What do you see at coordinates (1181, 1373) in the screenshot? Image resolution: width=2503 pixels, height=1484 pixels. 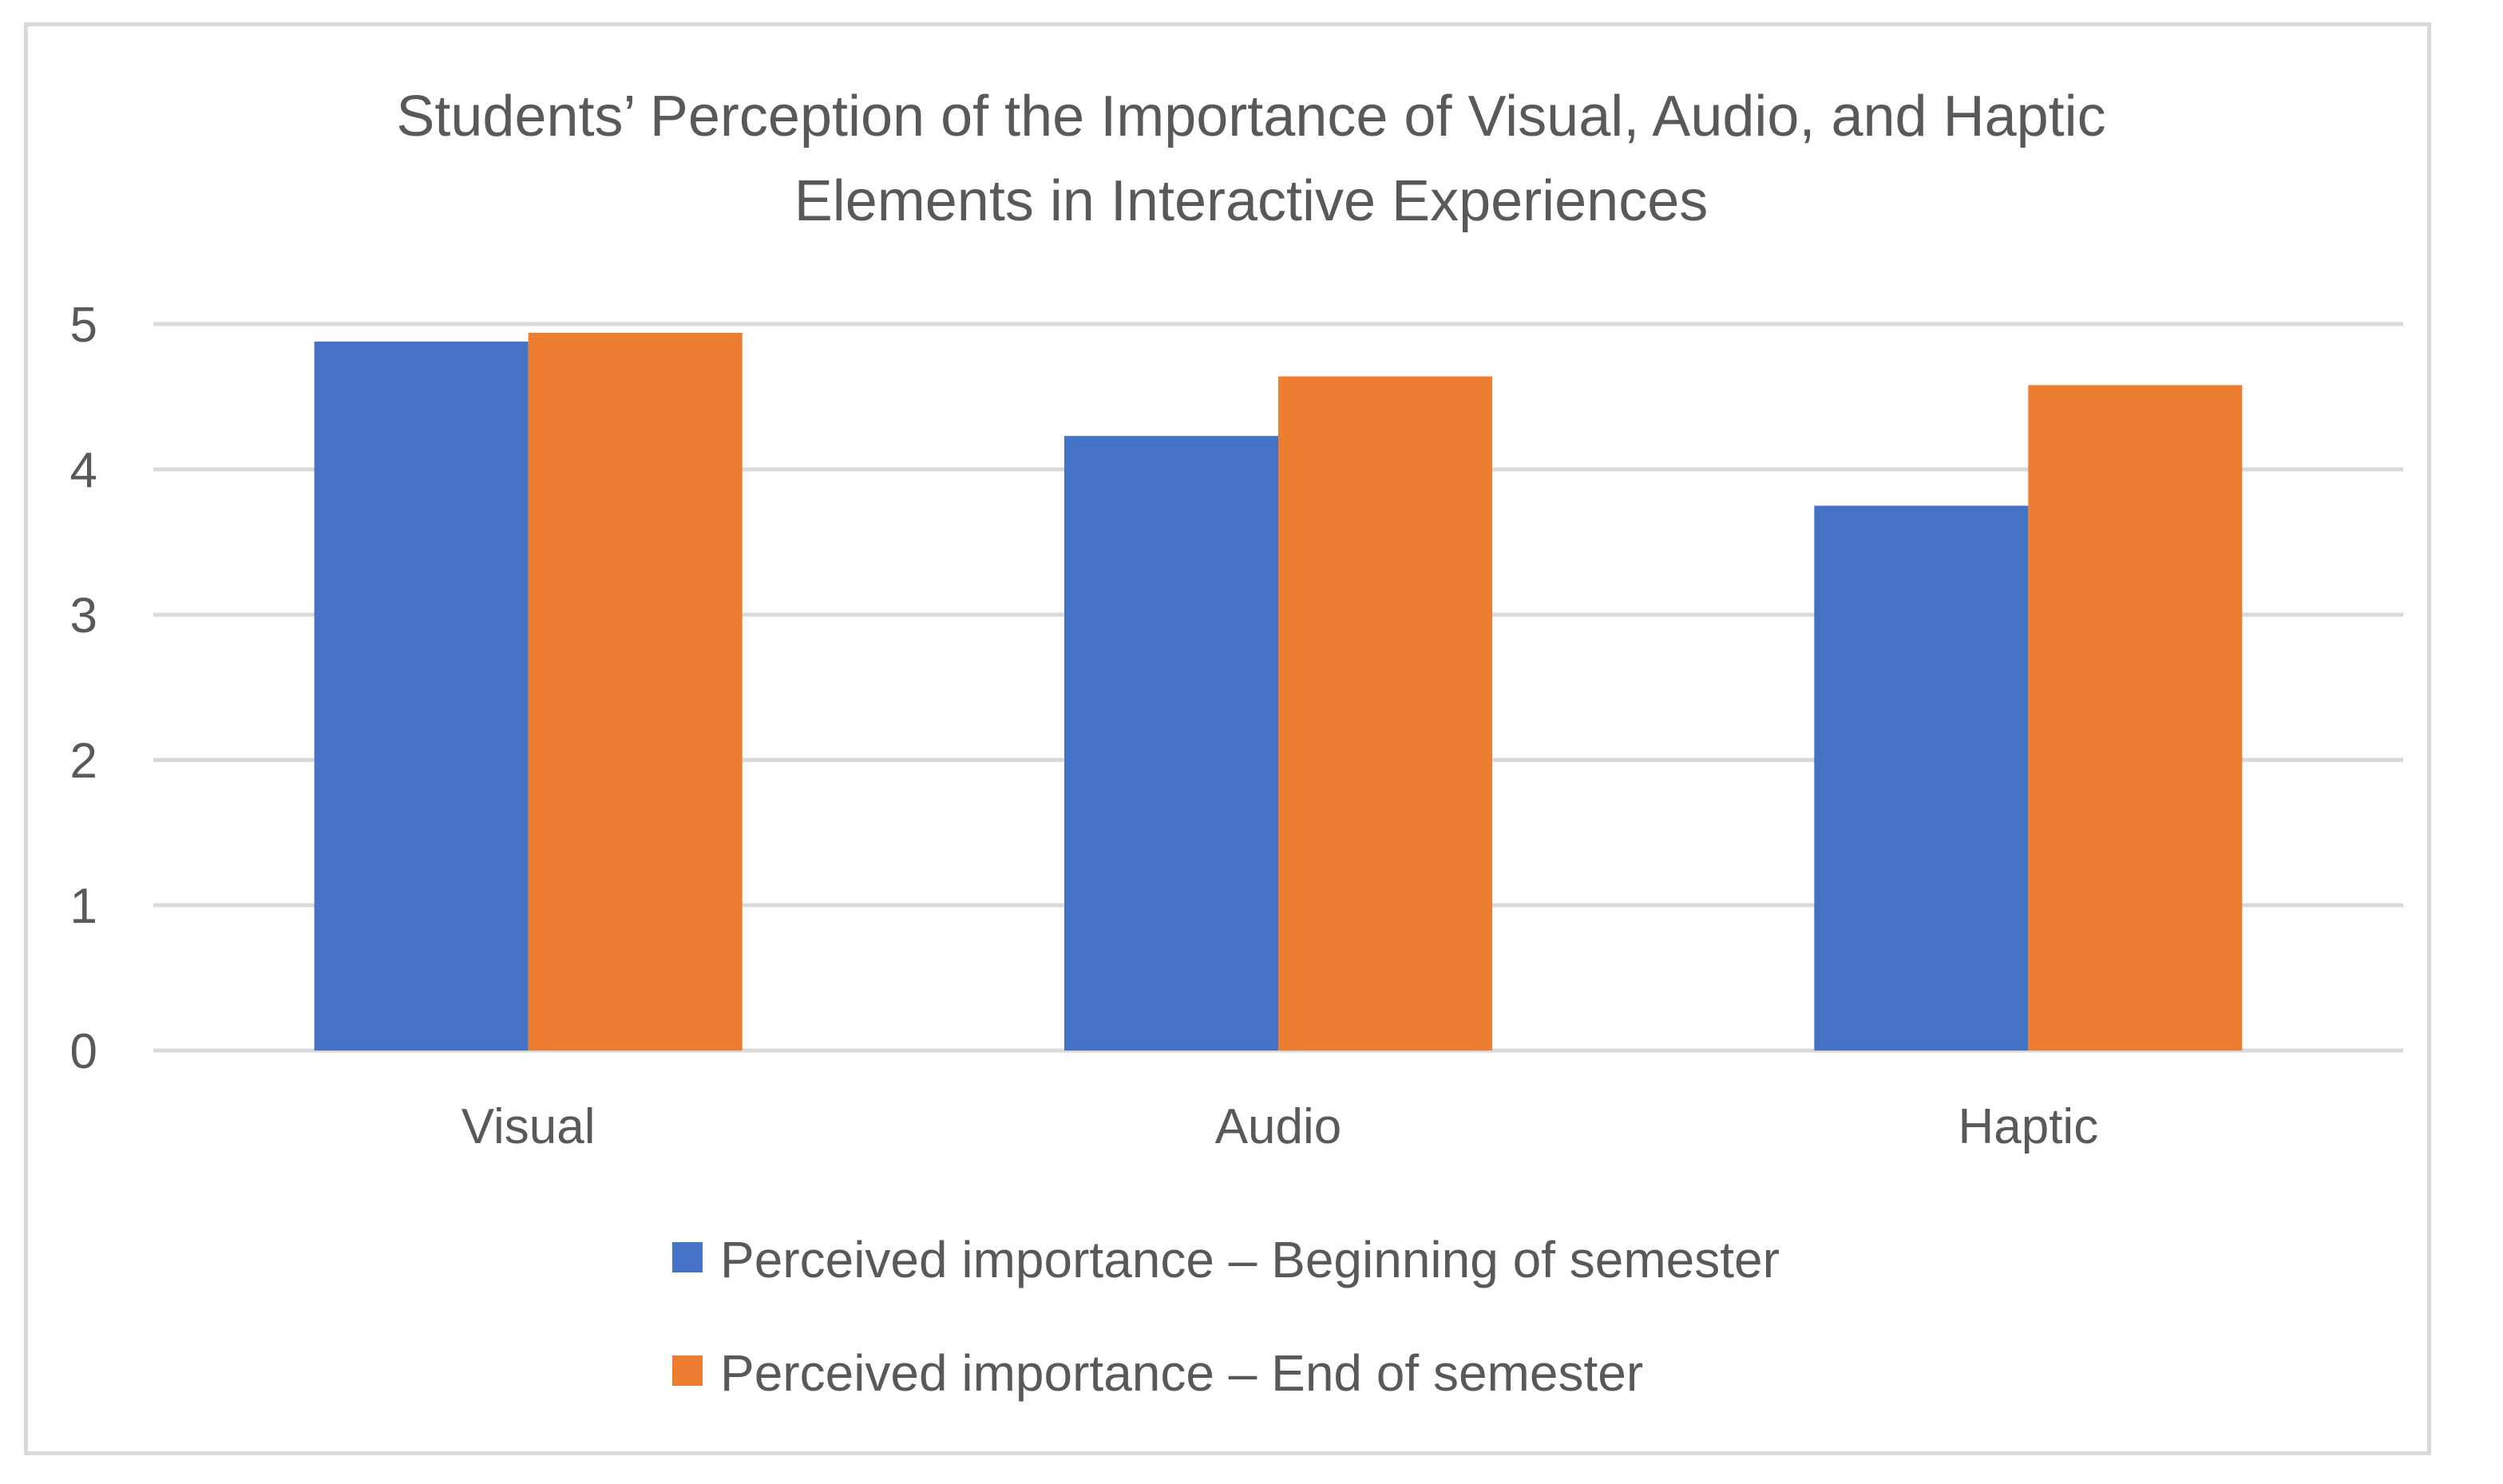 I see `legend-label-end: Perceived importance – End of semester` at bounding box center [1181, 1373].